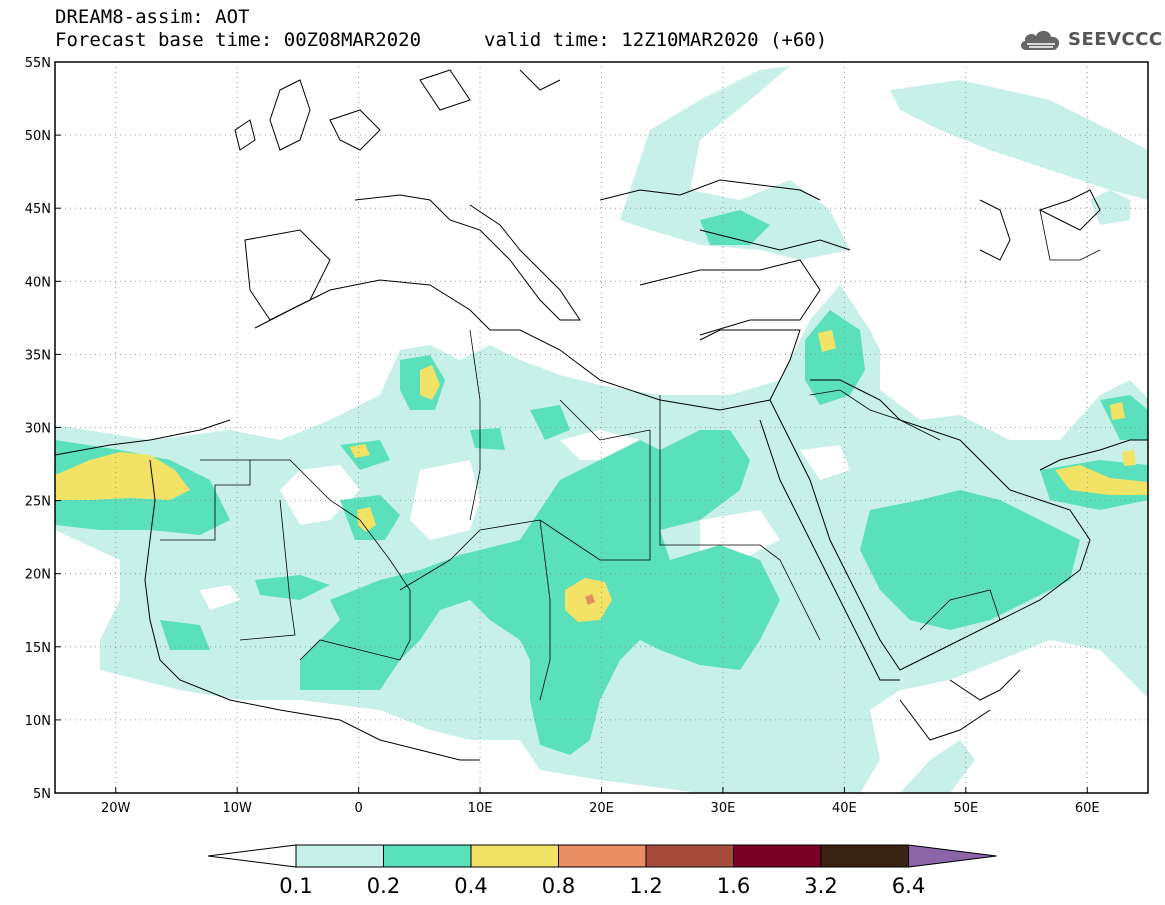 The image size is (1165, 905). What do you see at coordinates (1087, 808) in the screenshot?
I see `lon-tick-label: 60E` at bounding box center [1087, 808].